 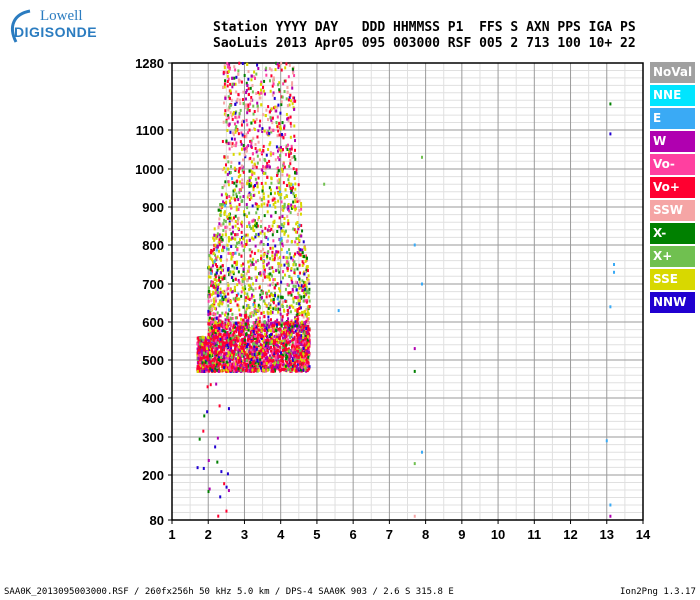 I want to click on x-tick-label: 9, so click(x=461, y=534).